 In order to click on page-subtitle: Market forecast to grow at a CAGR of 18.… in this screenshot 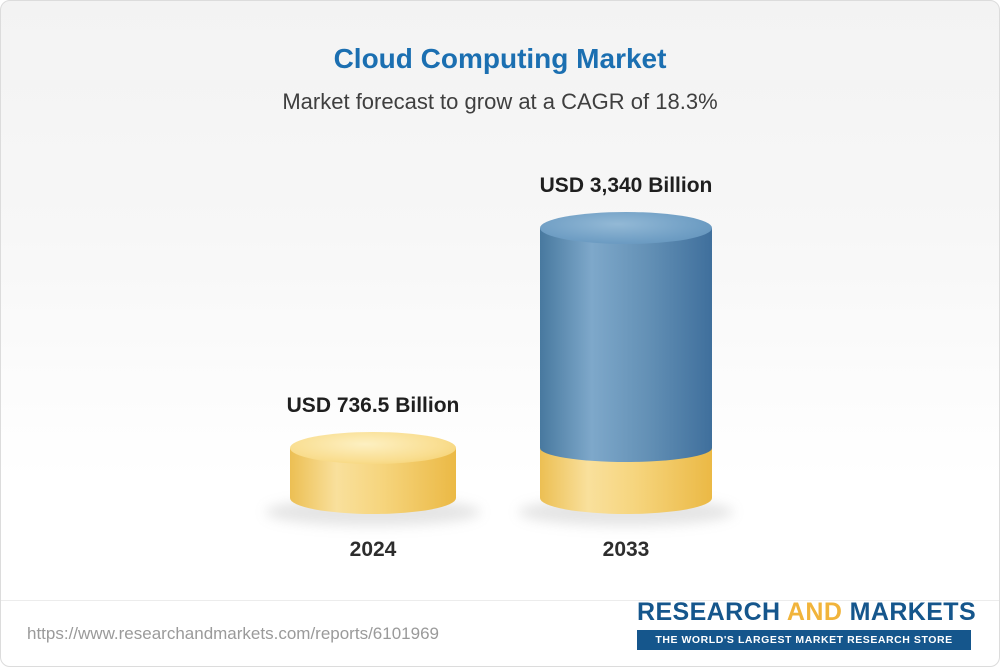, I will do `click(500, 101)`.